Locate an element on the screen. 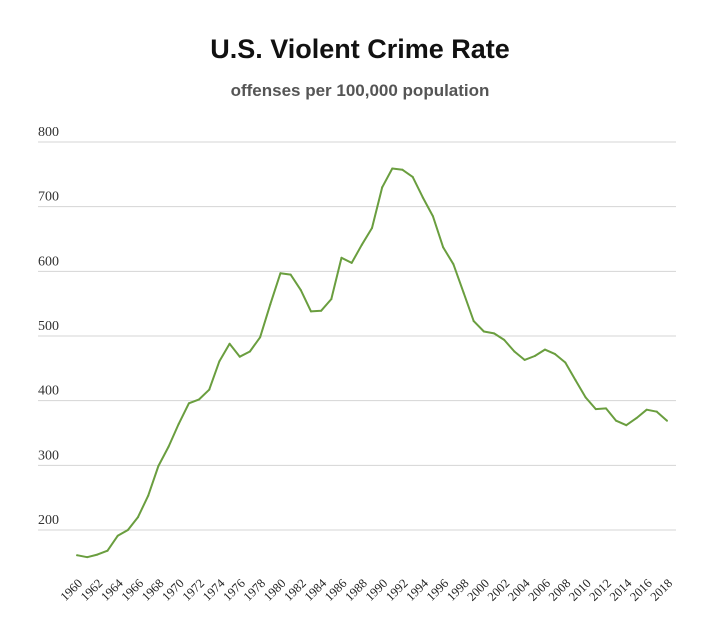 The image size is (720, 620). y-tick-label: 500 is located at coordinates (48, 326).